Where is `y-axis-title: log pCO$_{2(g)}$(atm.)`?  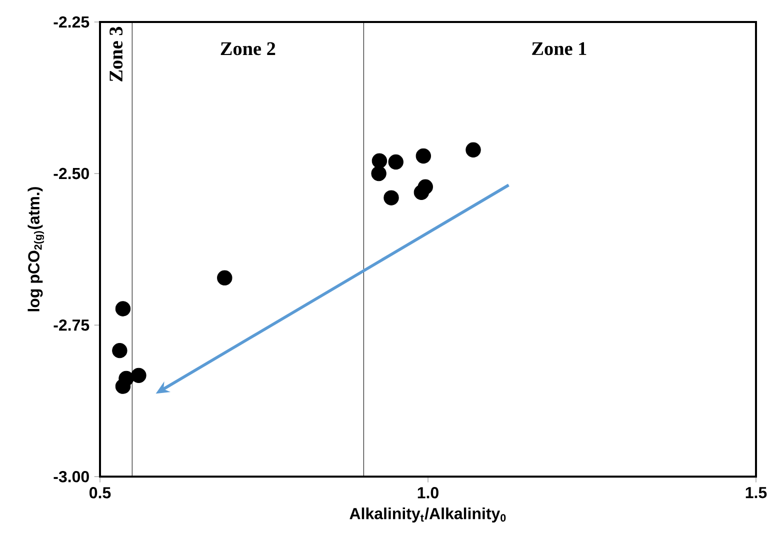
y-axis-title: log pCO$_{2(g)}$(atm.) is located at coordinates (36, 249).